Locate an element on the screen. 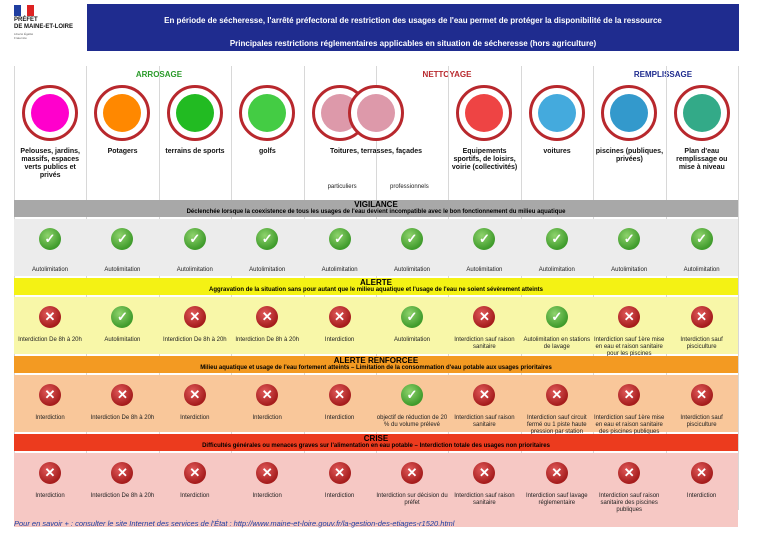 This screenshot has width=760, height=539. logo-line2: DE MAINE-ET-LOIRE is located at coordinates (44, 27).